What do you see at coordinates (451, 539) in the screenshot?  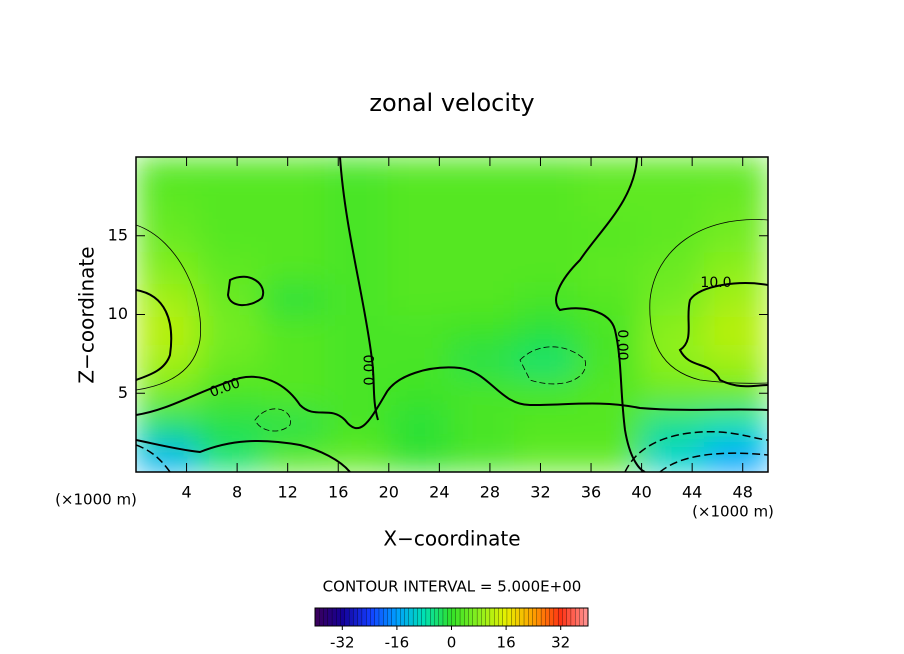 I see `x-axis-label: X−coordinate` at bounding box center [451, 539].